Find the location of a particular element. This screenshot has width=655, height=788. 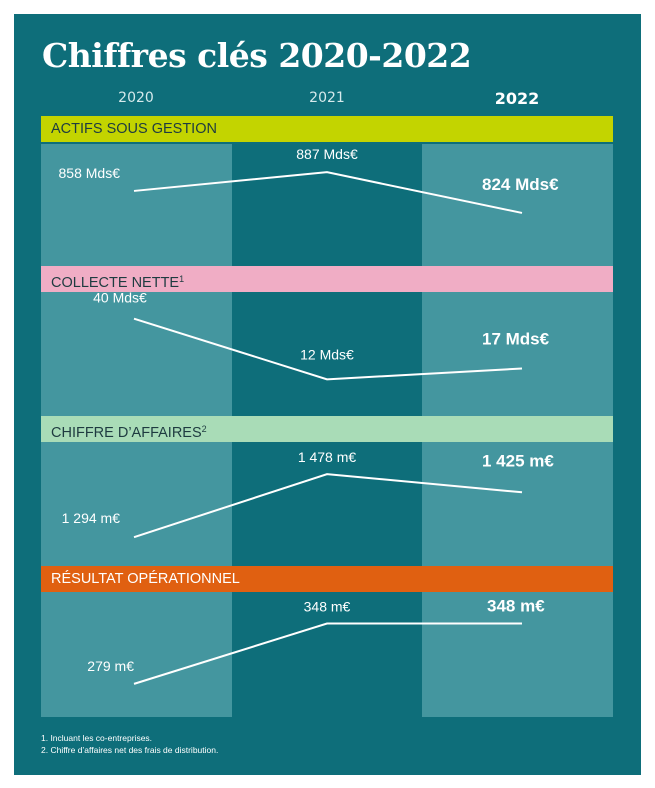

data-label: 12 Mds€ is located at coordinates (327, 354).